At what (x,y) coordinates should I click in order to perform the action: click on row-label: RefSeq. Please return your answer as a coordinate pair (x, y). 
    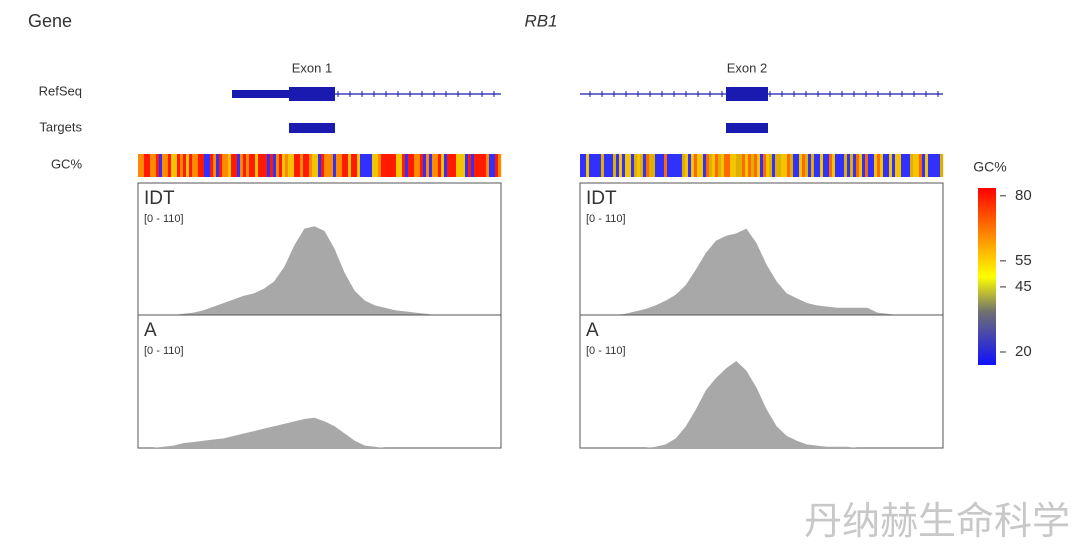
    Looking at the image, I should click on (60, 90).